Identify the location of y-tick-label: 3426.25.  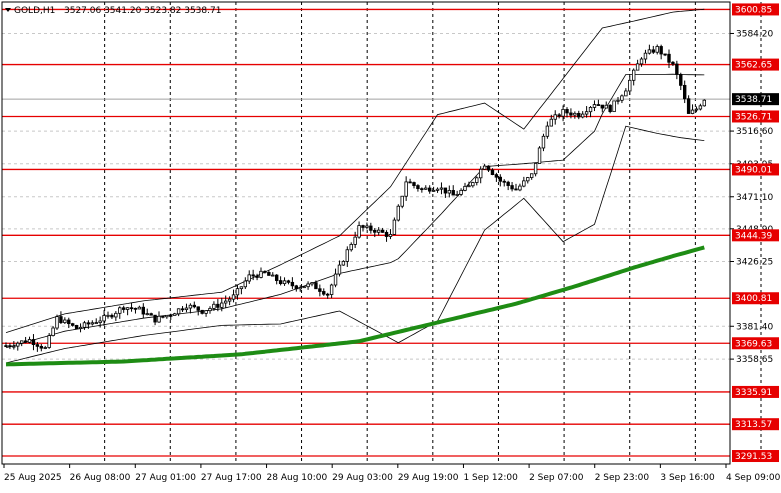
(754, 263).